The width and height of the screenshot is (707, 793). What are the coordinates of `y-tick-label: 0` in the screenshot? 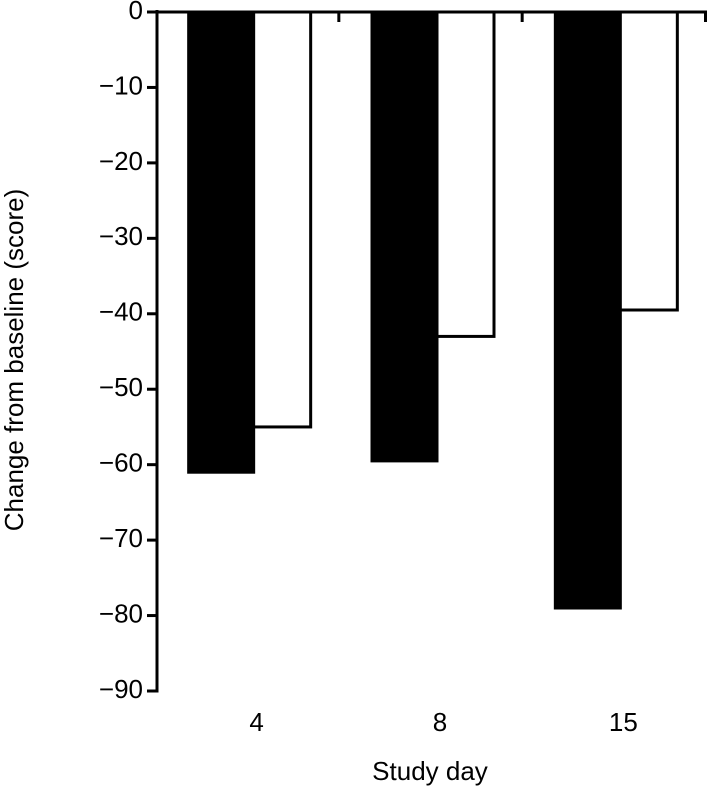 It's located at (136, 12).